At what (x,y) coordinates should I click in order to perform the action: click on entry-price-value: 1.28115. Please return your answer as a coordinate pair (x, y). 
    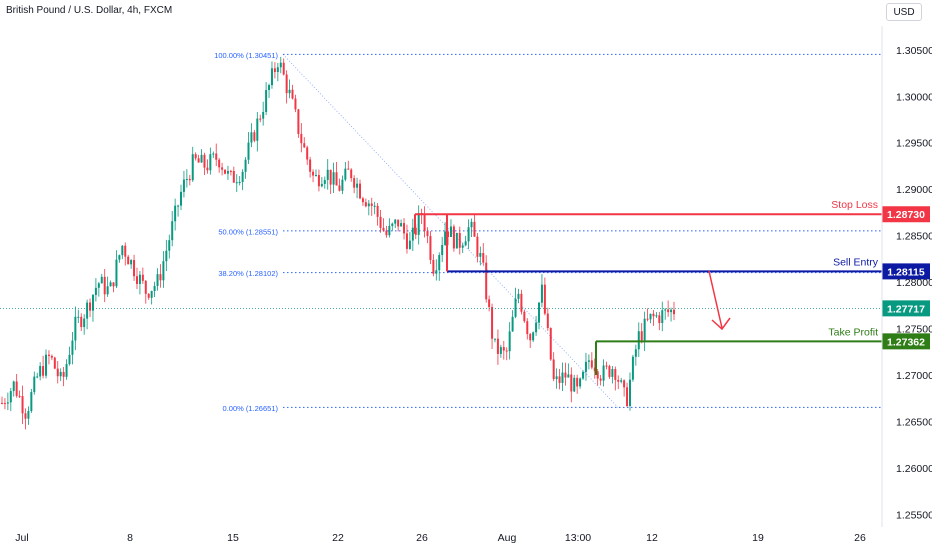
    Looking at the image, I should click on (906, 272).